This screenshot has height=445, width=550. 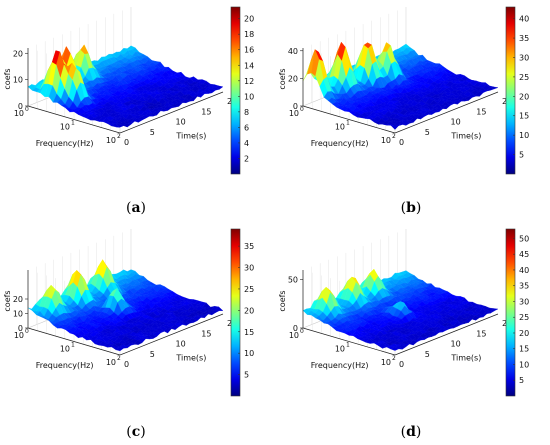 I want to click on colorbar-tick-label: 16, so click(x=249, y=50).